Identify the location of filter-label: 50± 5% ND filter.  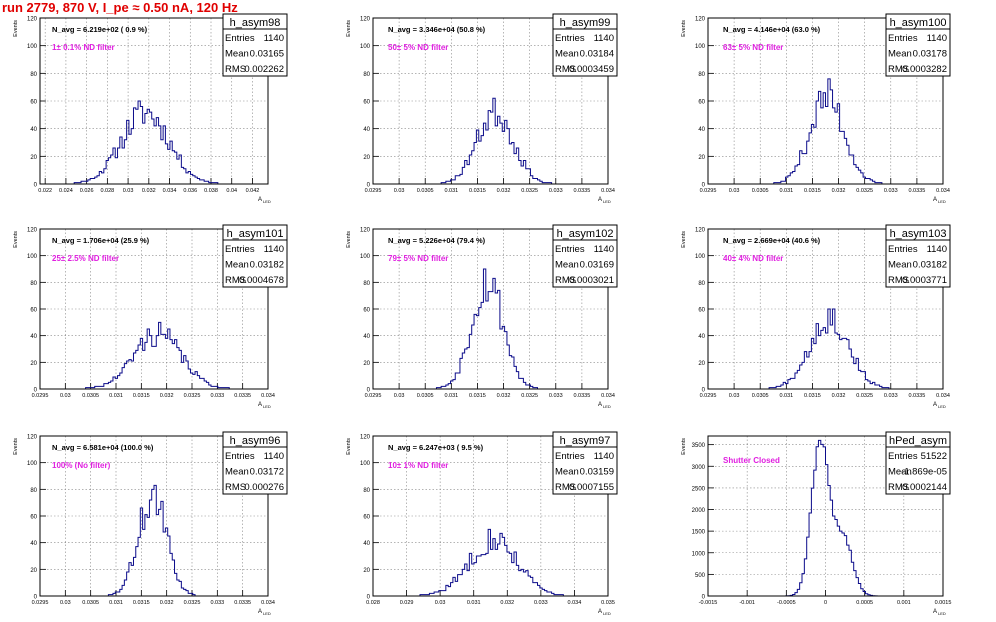
(418, 47).